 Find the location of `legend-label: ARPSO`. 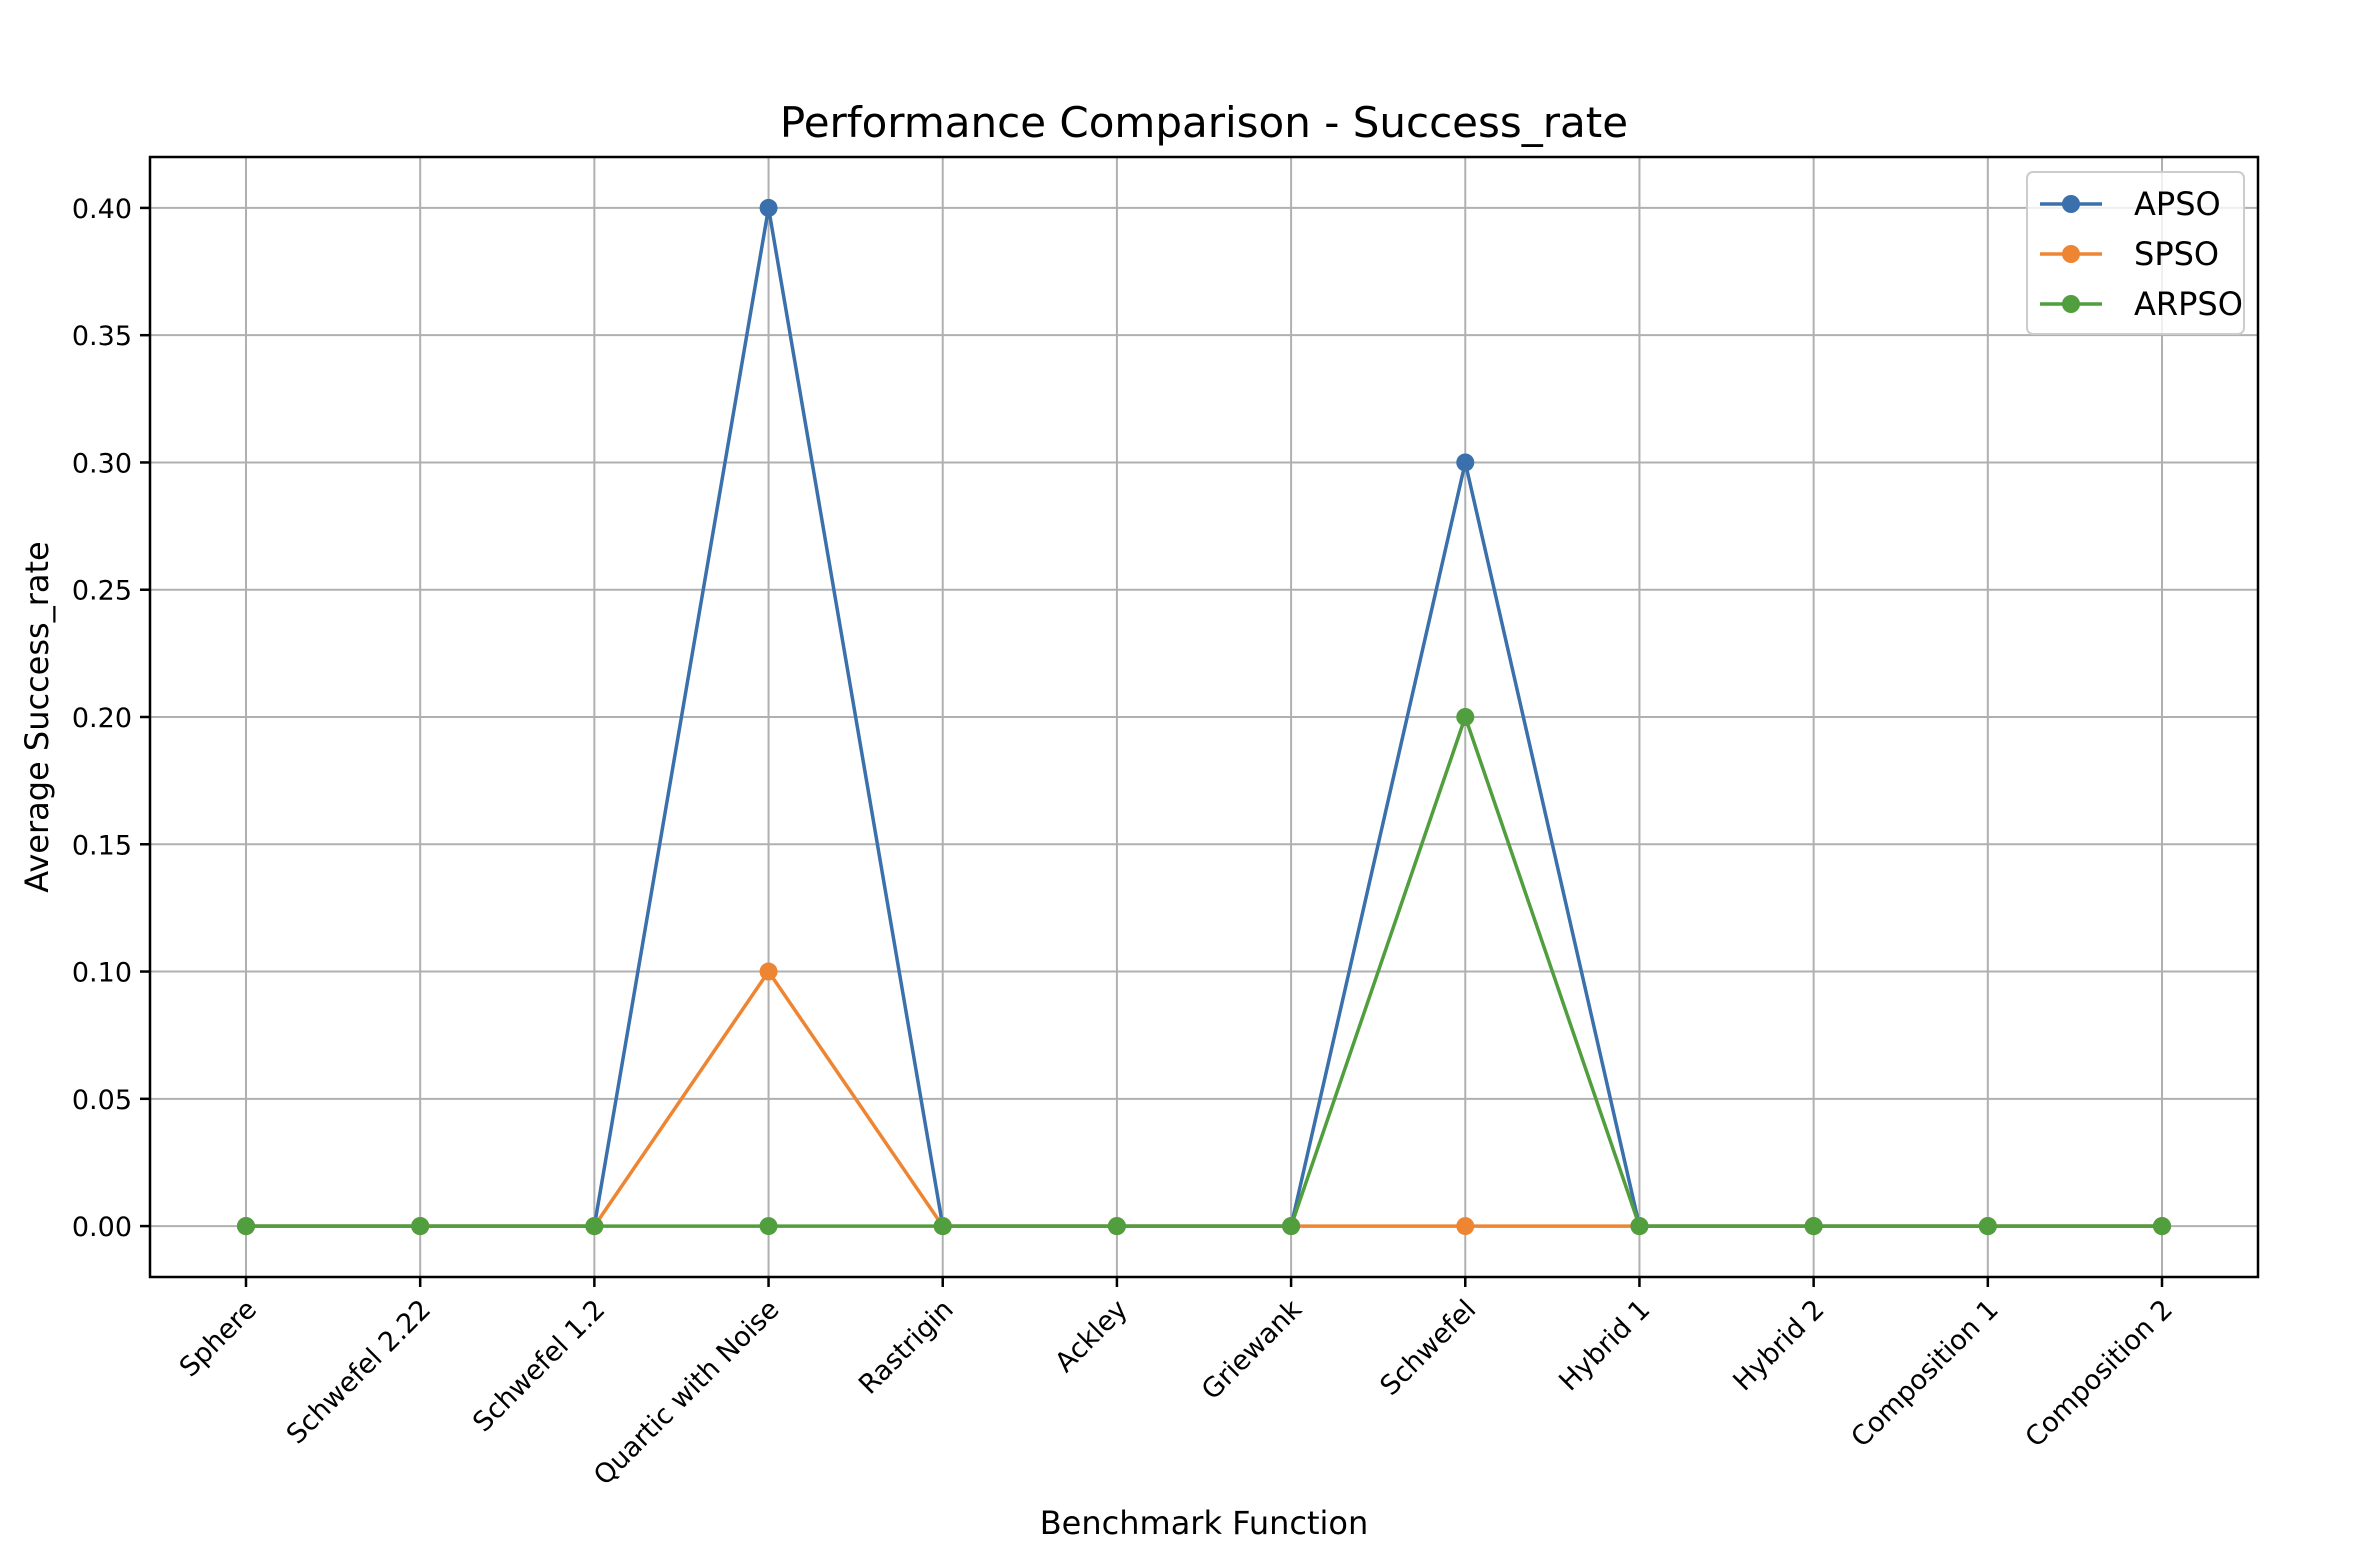

legend-label: ARPSO is located at coordinates (2188, 304).